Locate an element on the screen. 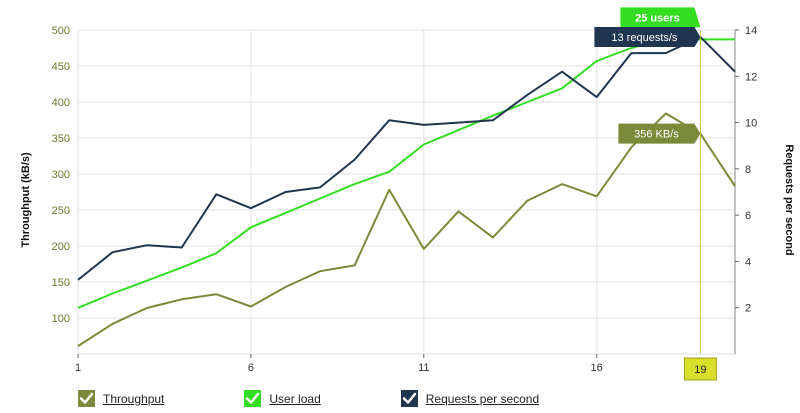 The width and height of the screenshot is (800, 413). y-left-tick-label: 100 is located at coordinates (61, 319).